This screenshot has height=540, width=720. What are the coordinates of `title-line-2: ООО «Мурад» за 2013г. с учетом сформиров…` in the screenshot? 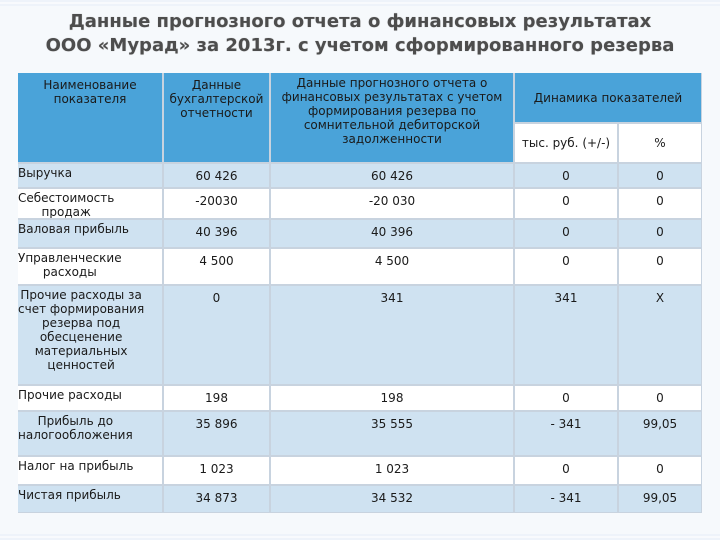 It's located at (360, 45).